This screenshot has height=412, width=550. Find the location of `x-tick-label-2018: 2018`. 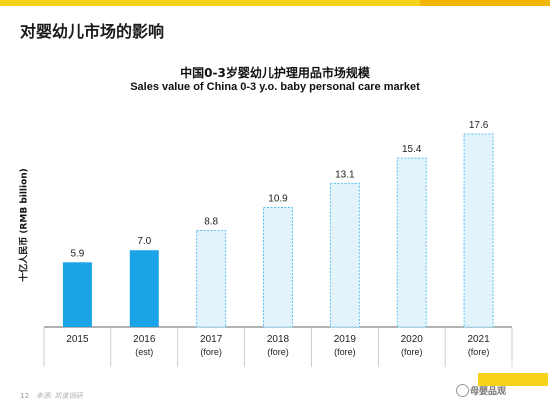

x-tick-label-2018: 2018 is located at coordinates (278, 339).